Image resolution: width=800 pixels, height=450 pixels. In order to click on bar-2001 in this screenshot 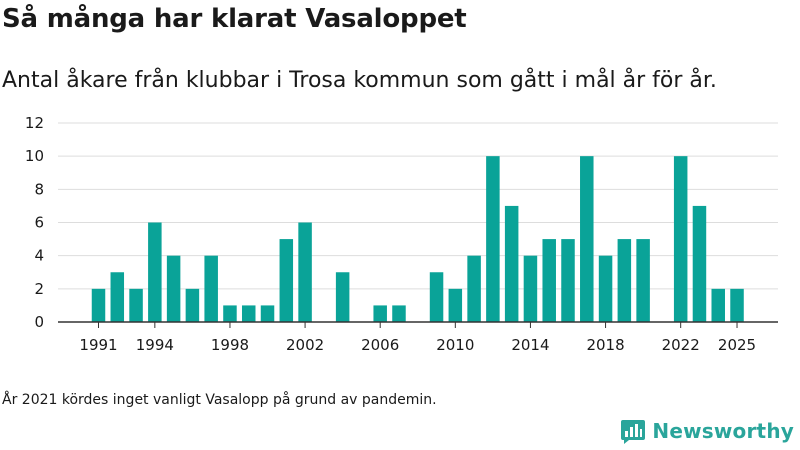, I will do `click(286, 280)`.